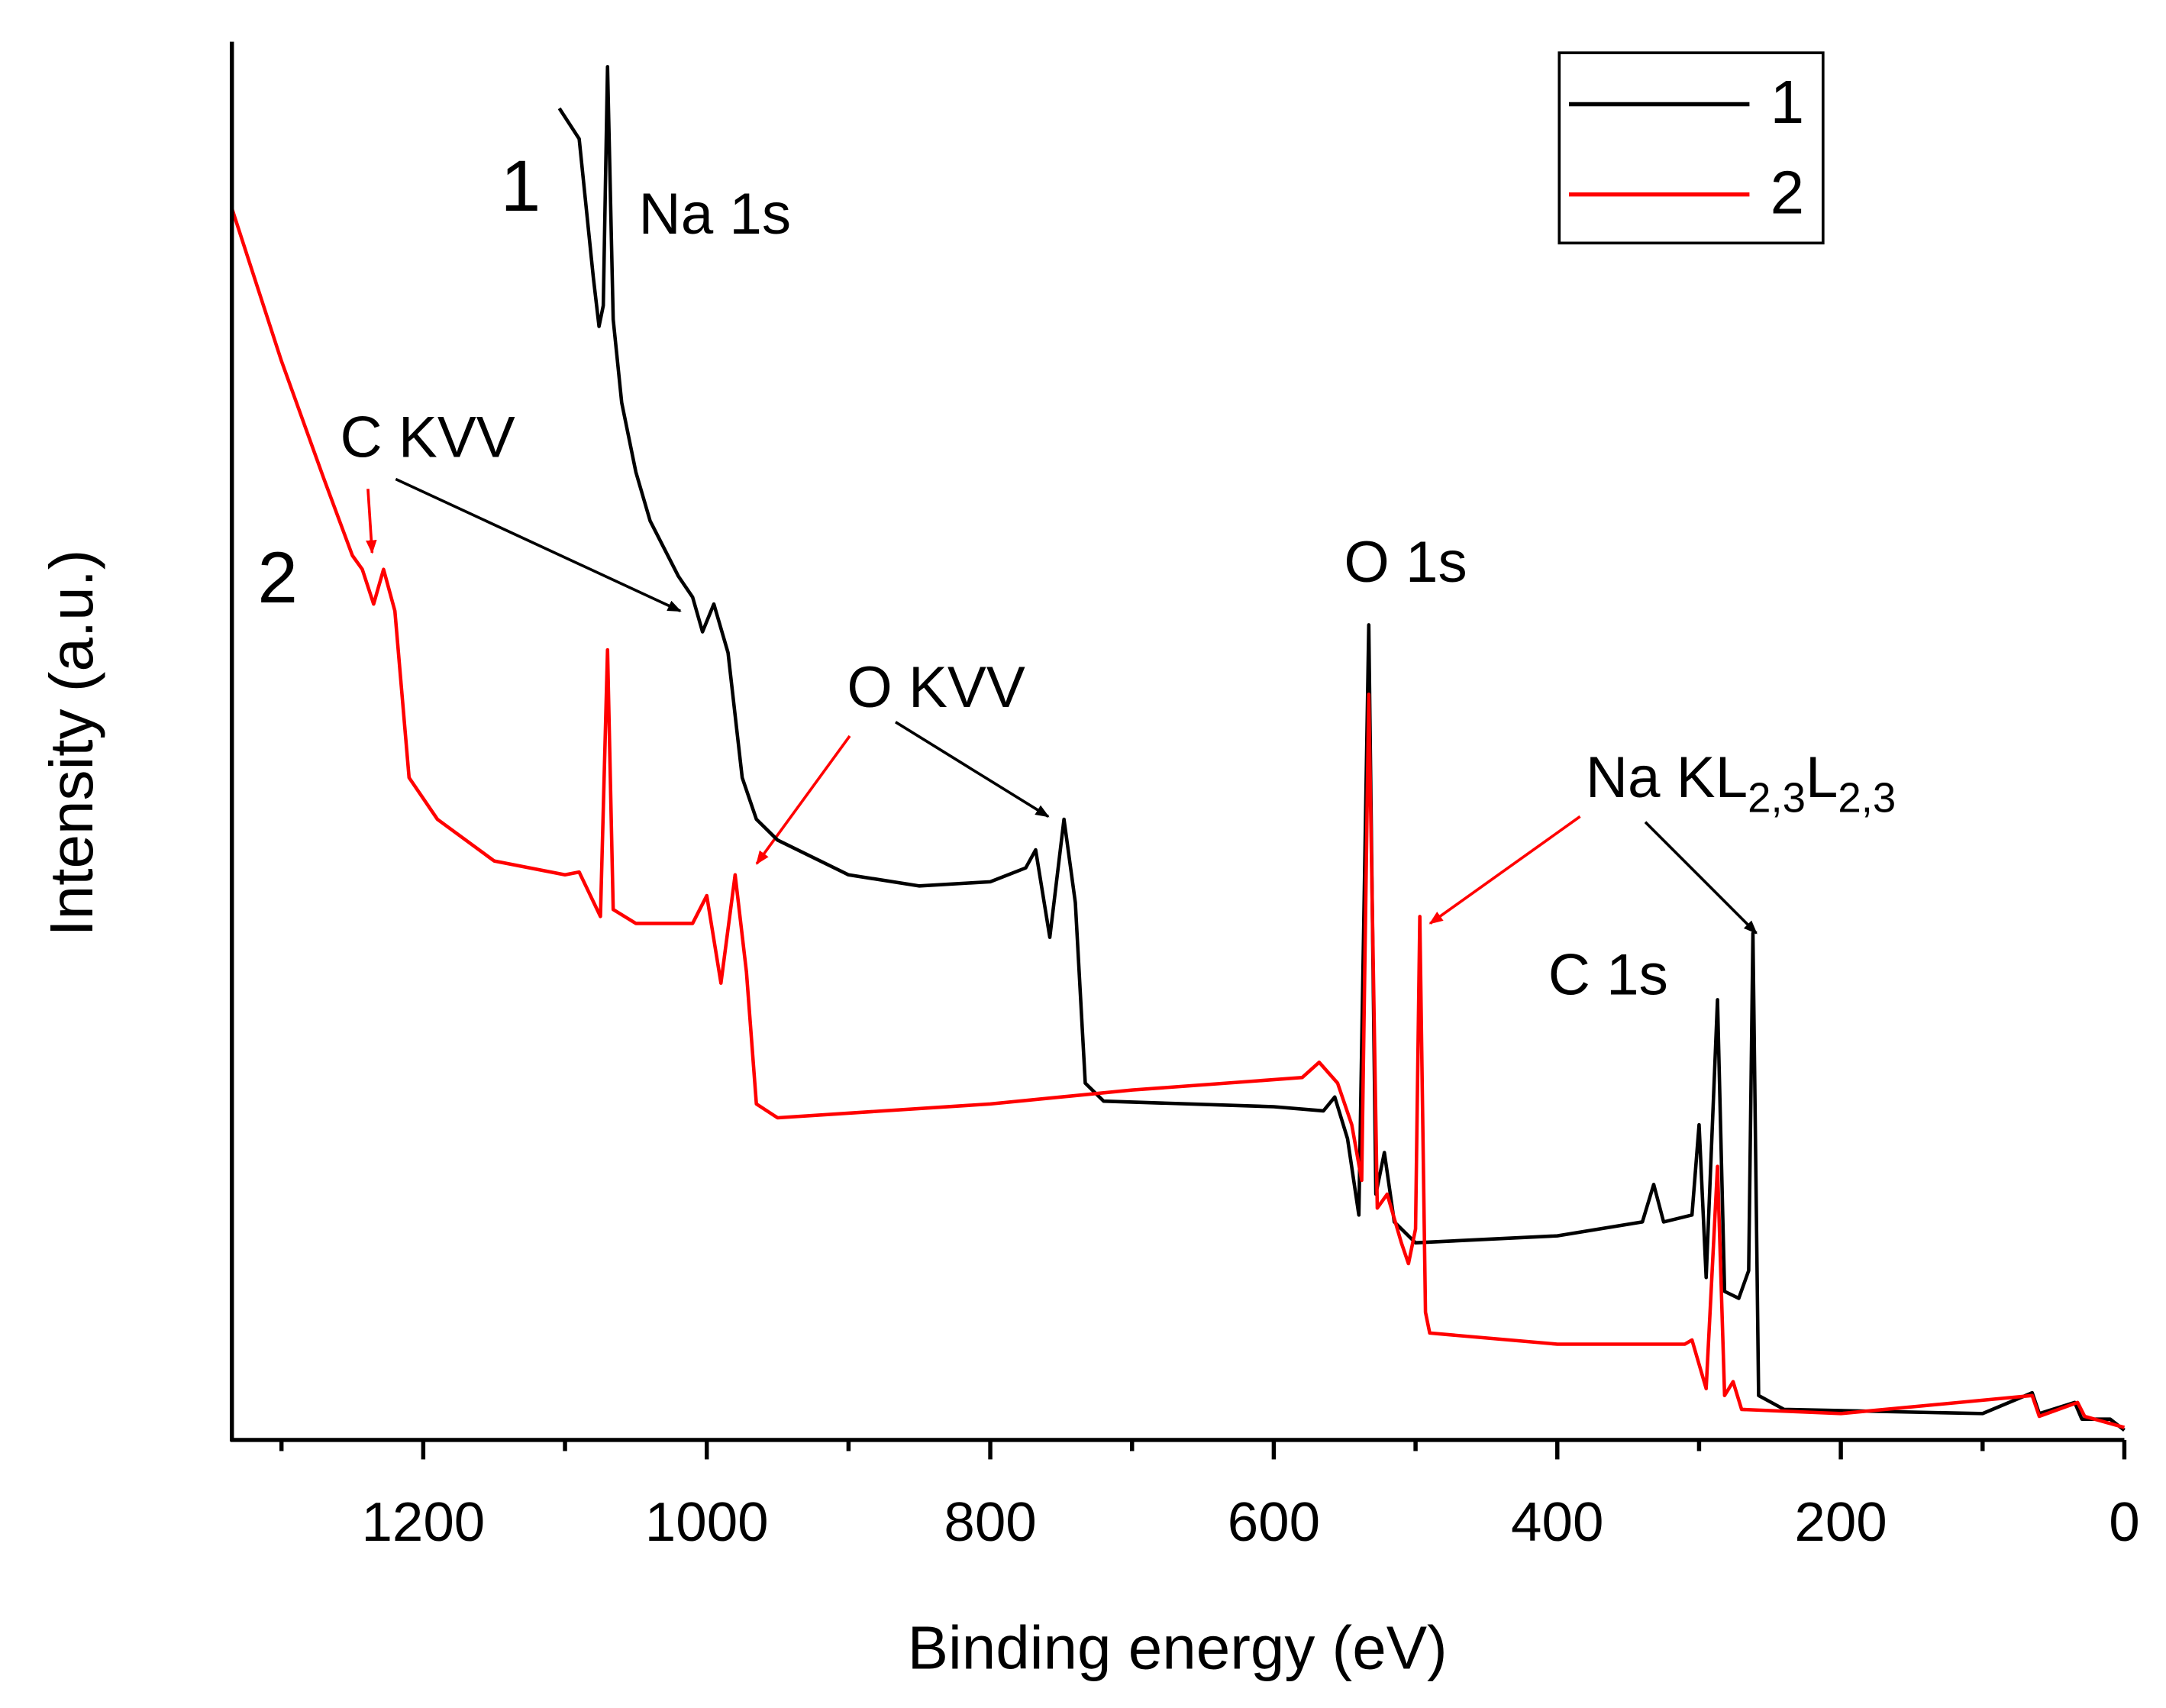 Image resolution: width=2166 pixels, height=1708 pixels. I want to click on annotation: O KVV, so click(936, 687).